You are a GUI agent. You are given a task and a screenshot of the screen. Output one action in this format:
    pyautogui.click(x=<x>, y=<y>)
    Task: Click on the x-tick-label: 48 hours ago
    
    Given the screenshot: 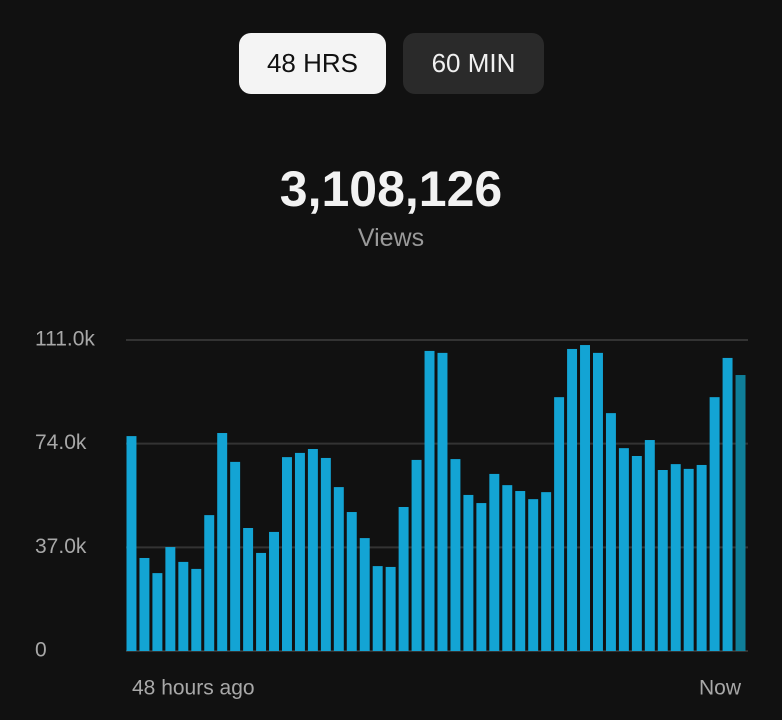 What is the action you would take?
    pyautogui.click(x=193, y=688)
    